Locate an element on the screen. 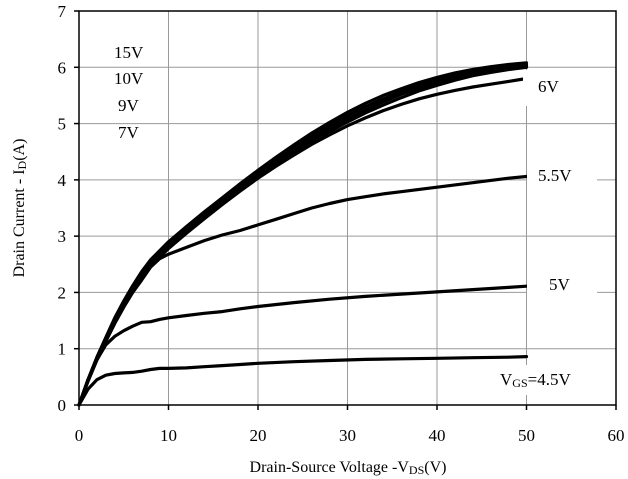  x-axis-title-main: Drain-Source Voltage -V is located at coordinates (330, 467).